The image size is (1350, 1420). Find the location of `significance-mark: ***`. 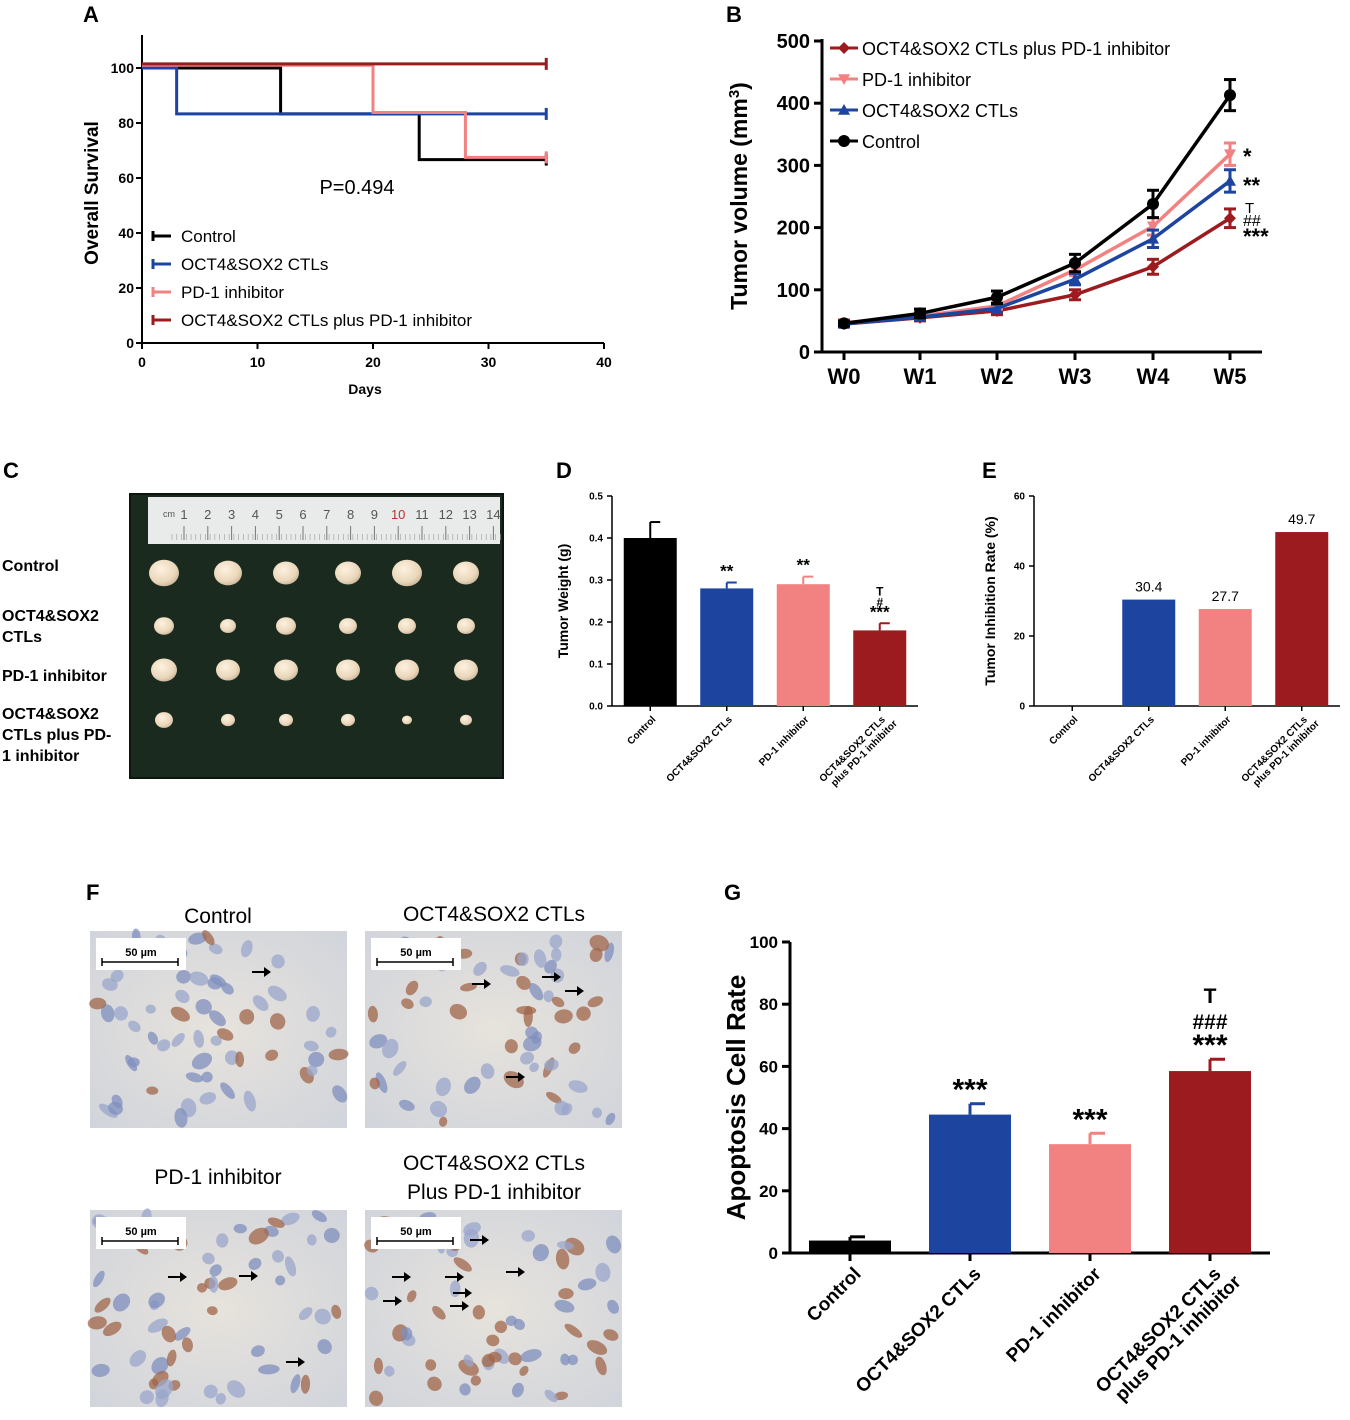

significance-mark: *** is located at coordinates (1089, 1119).